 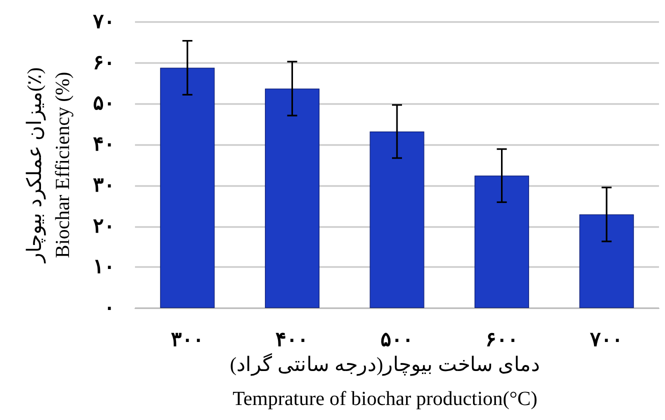 I want to click on y-tick-label: ۴۰, so click(x=104, y=145).